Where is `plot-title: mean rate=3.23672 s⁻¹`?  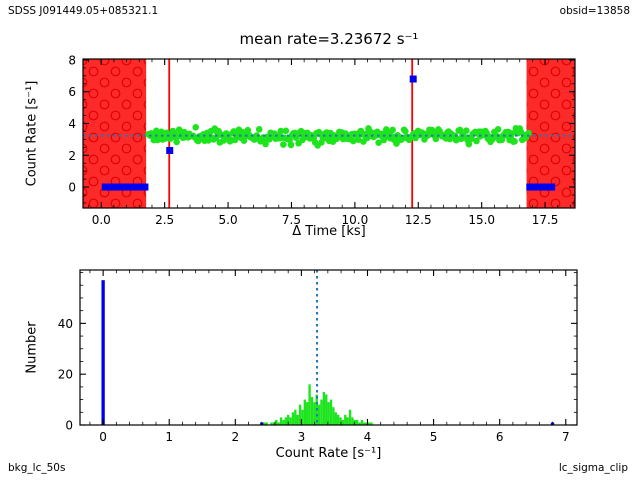
plot-title: mean rate=3.23672 s⁻¹ is located at coordinates (329, 39).